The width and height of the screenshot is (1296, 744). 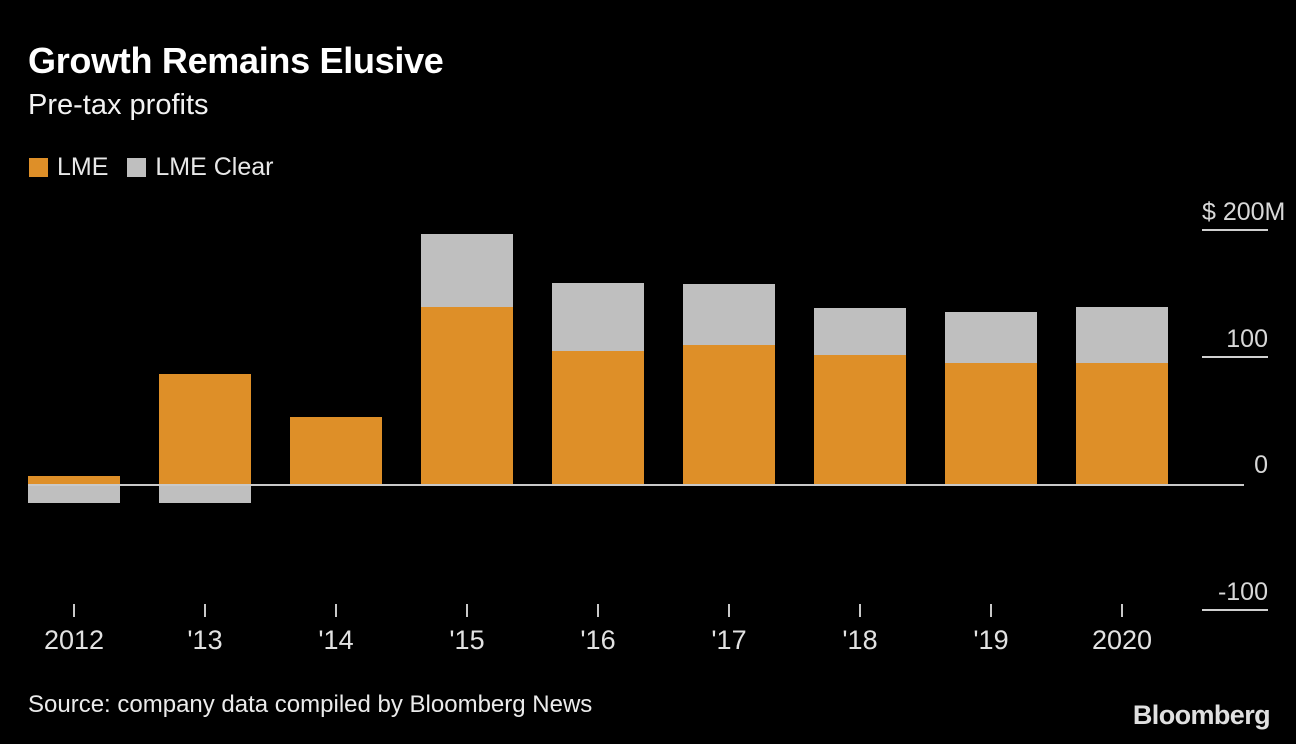 I want to click on x-axis-tick-label: 2012, so click(x=74, y=640).